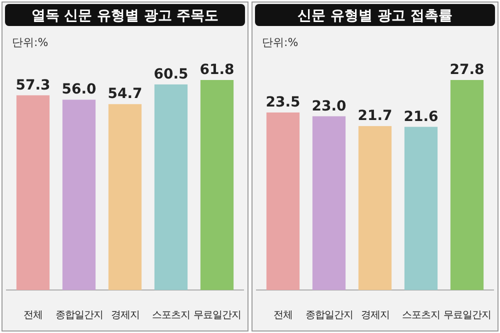  Describe the element at coordinates (283, 102) in the screenshot. I see `data-label: 23.5` at that location.